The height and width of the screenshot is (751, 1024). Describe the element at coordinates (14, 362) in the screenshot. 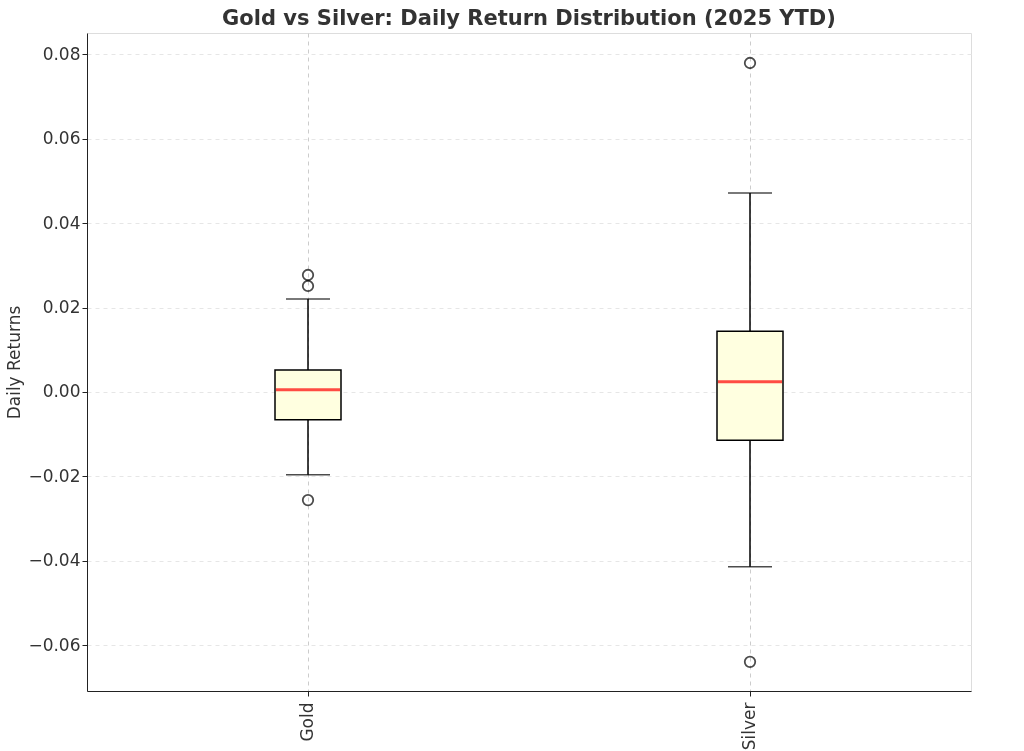

I see `y-axis-title: Daily Returns` at that location.